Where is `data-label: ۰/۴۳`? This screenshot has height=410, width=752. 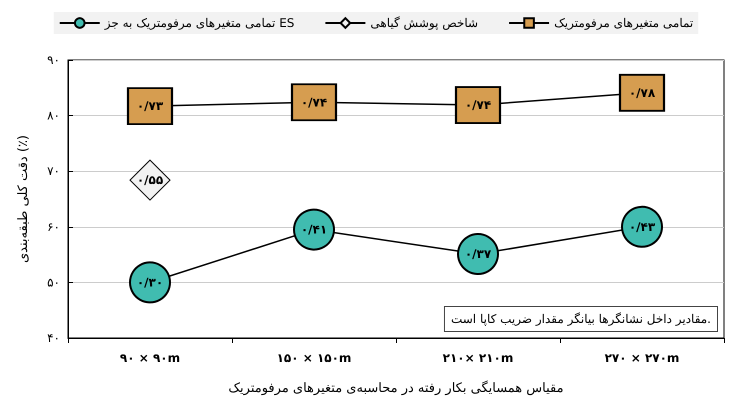 data-label: ۰/۴۳ is located at coordinates (642, 227).